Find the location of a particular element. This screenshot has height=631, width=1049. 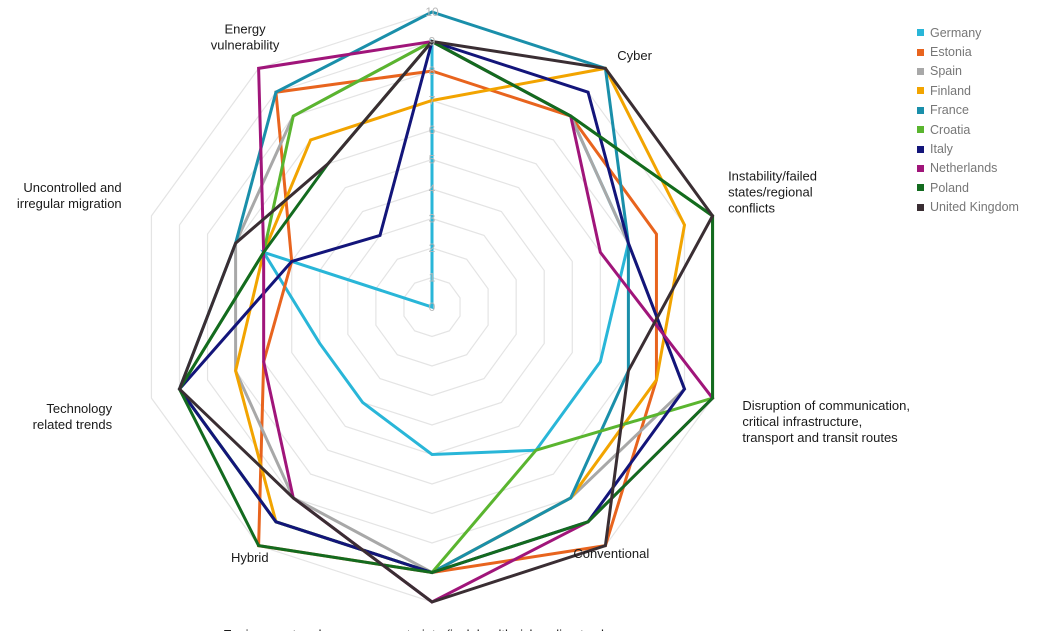

legend-item: Italy is located at coordinates (982, 148).